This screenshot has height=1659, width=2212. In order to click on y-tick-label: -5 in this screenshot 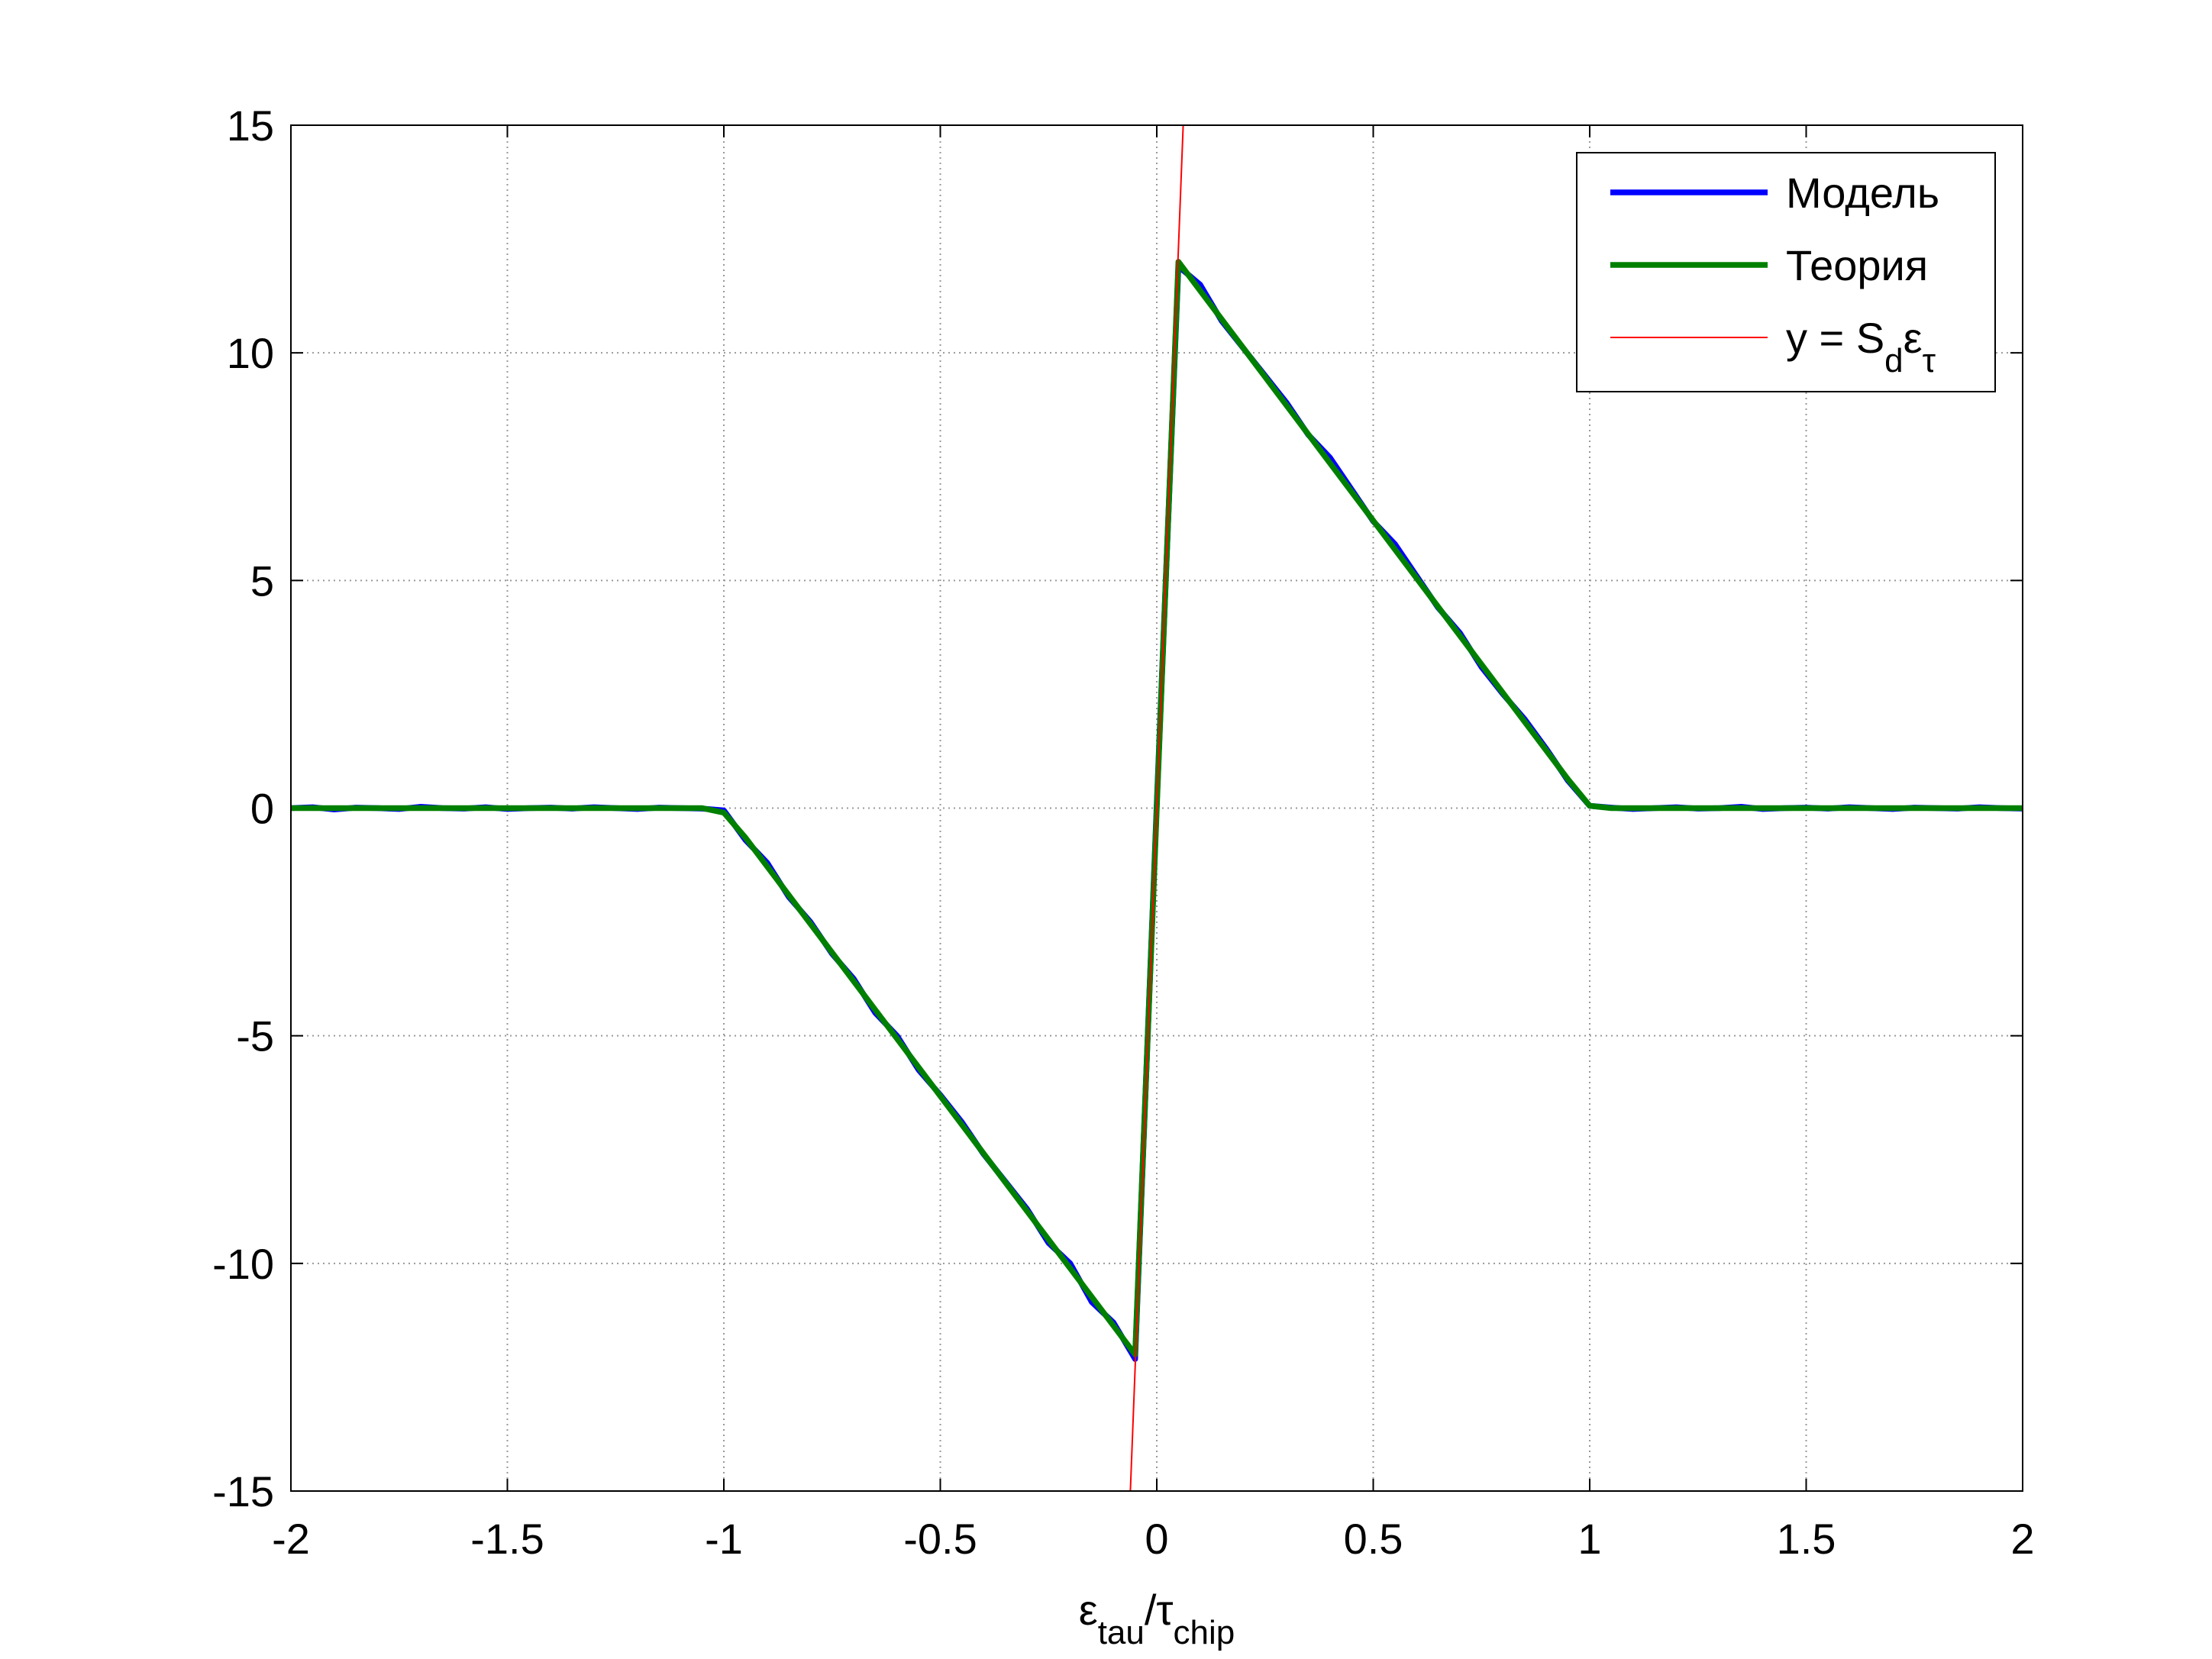, I will do `click(255, 1036)`.